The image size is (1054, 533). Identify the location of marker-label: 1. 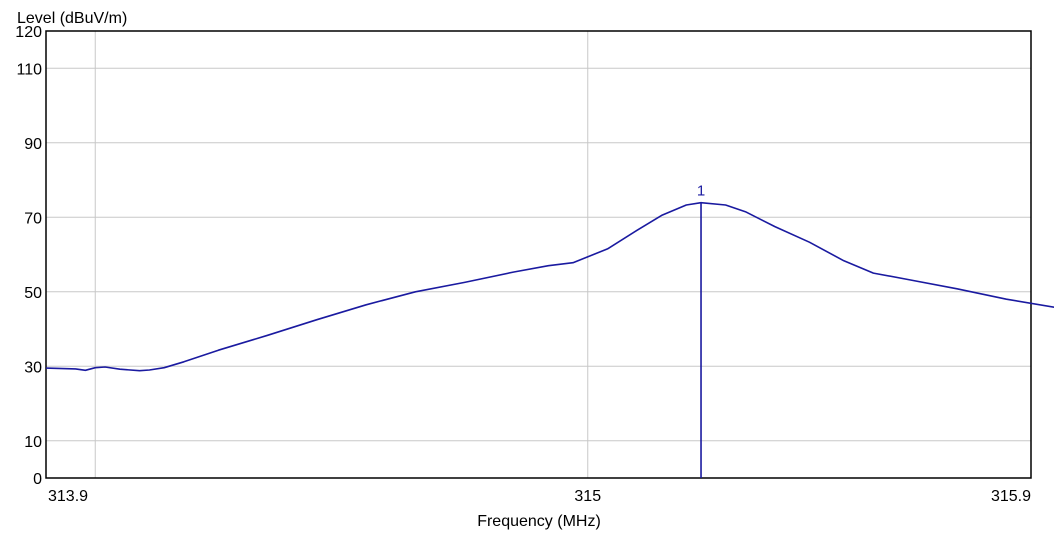
(701, 191).